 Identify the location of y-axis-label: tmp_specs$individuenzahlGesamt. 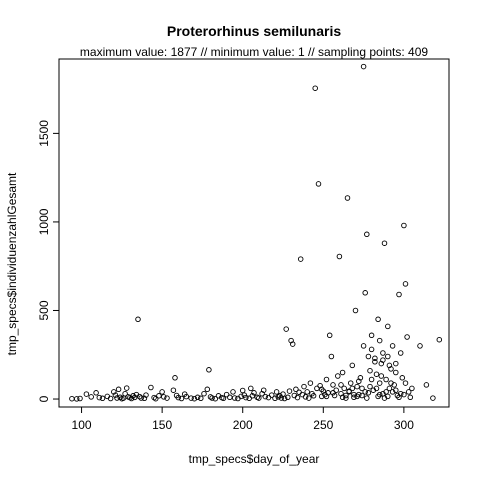
(12, 263).